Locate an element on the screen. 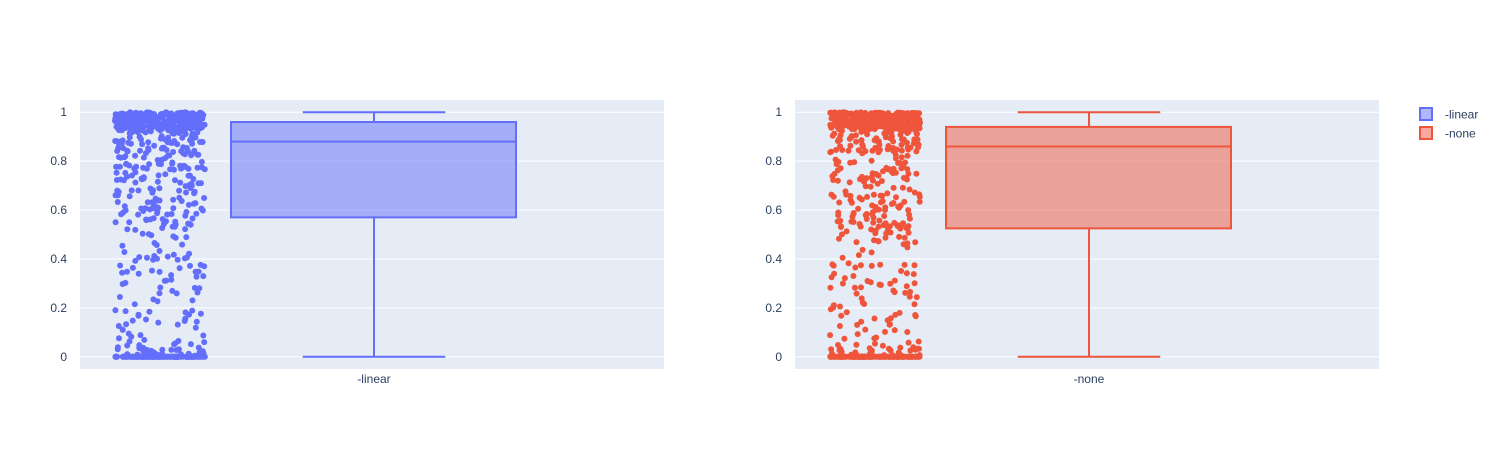 This screenshot has width=1503, height=450. box-linear is located at coordinates (373, 234).